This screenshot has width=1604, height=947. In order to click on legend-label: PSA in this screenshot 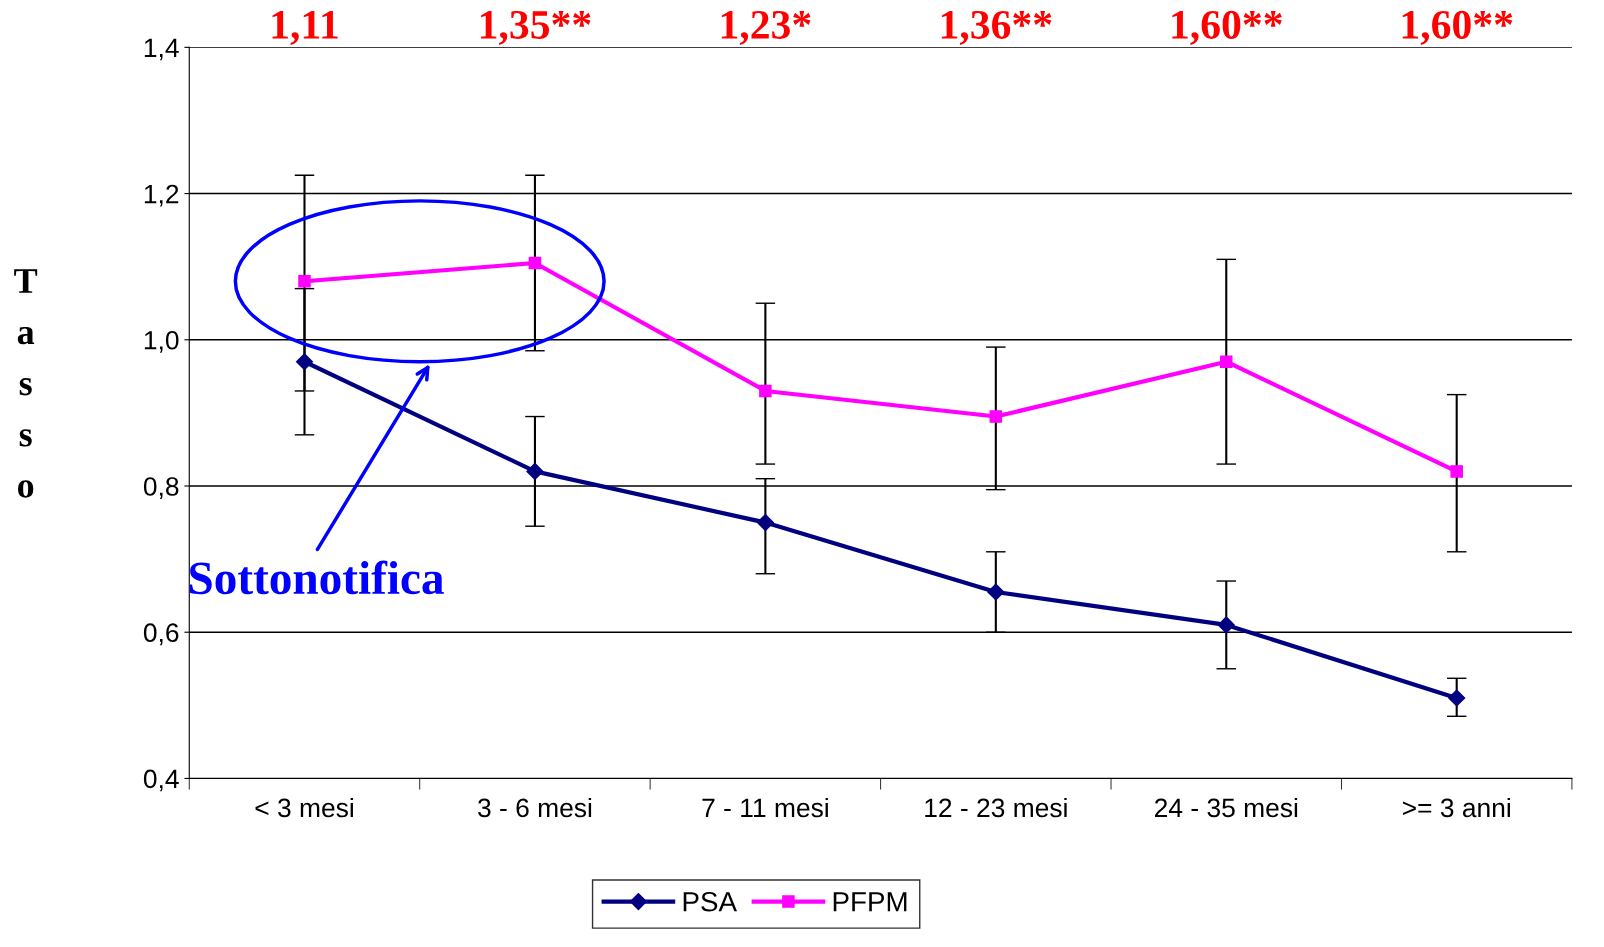, I will do `click(710, 901)`.